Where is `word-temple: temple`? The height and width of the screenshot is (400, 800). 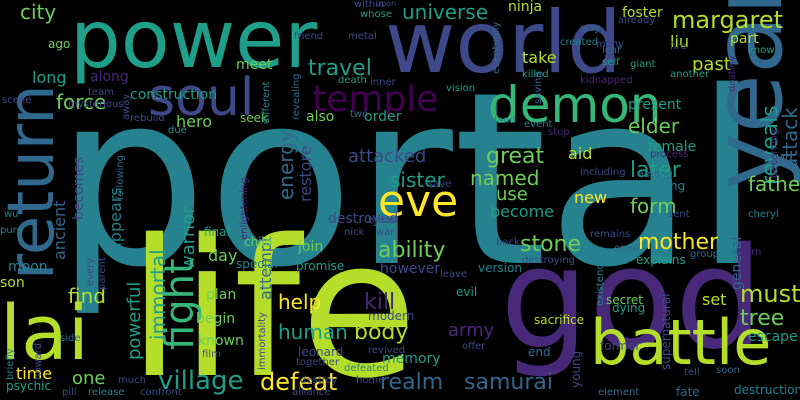 word-temple: temple is located at coordinates (375, 99).